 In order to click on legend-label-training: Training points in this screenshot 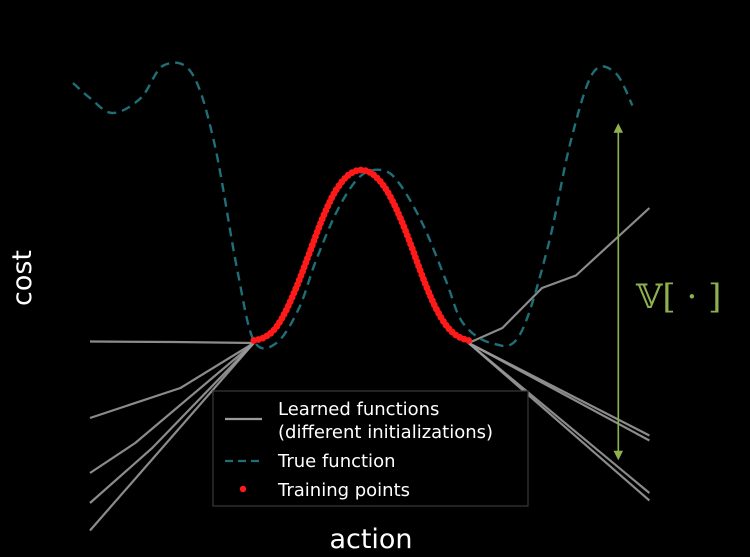, I will do `click(343, 490)`.